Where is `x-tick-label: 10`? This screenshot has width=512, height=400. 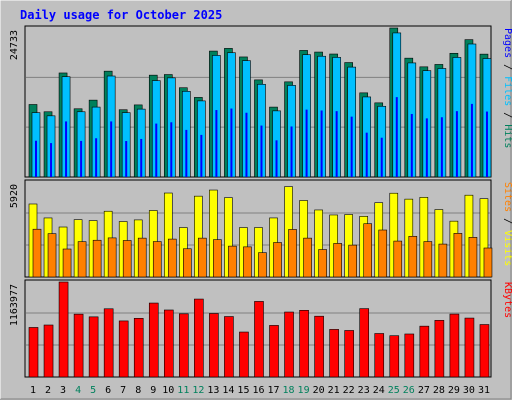 x-tick-label: 10 is located at coordinates (168, 390).